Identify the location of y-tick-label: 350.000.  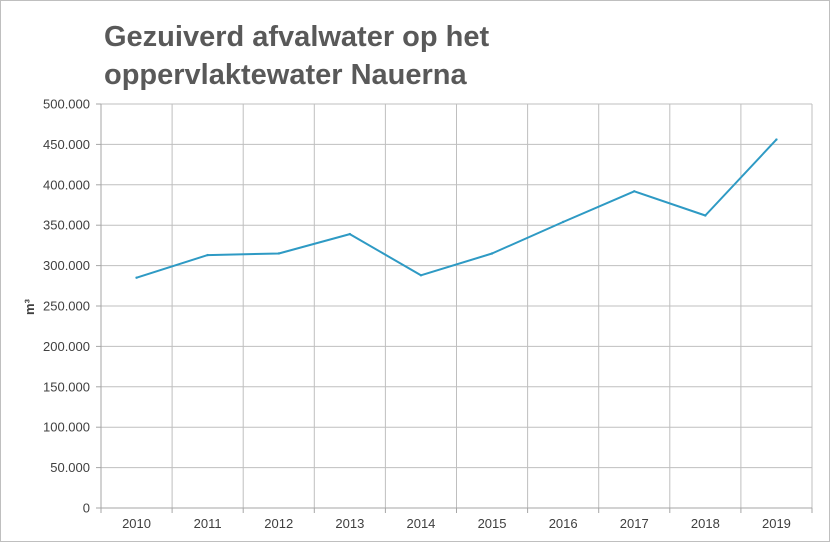
(66, 225).